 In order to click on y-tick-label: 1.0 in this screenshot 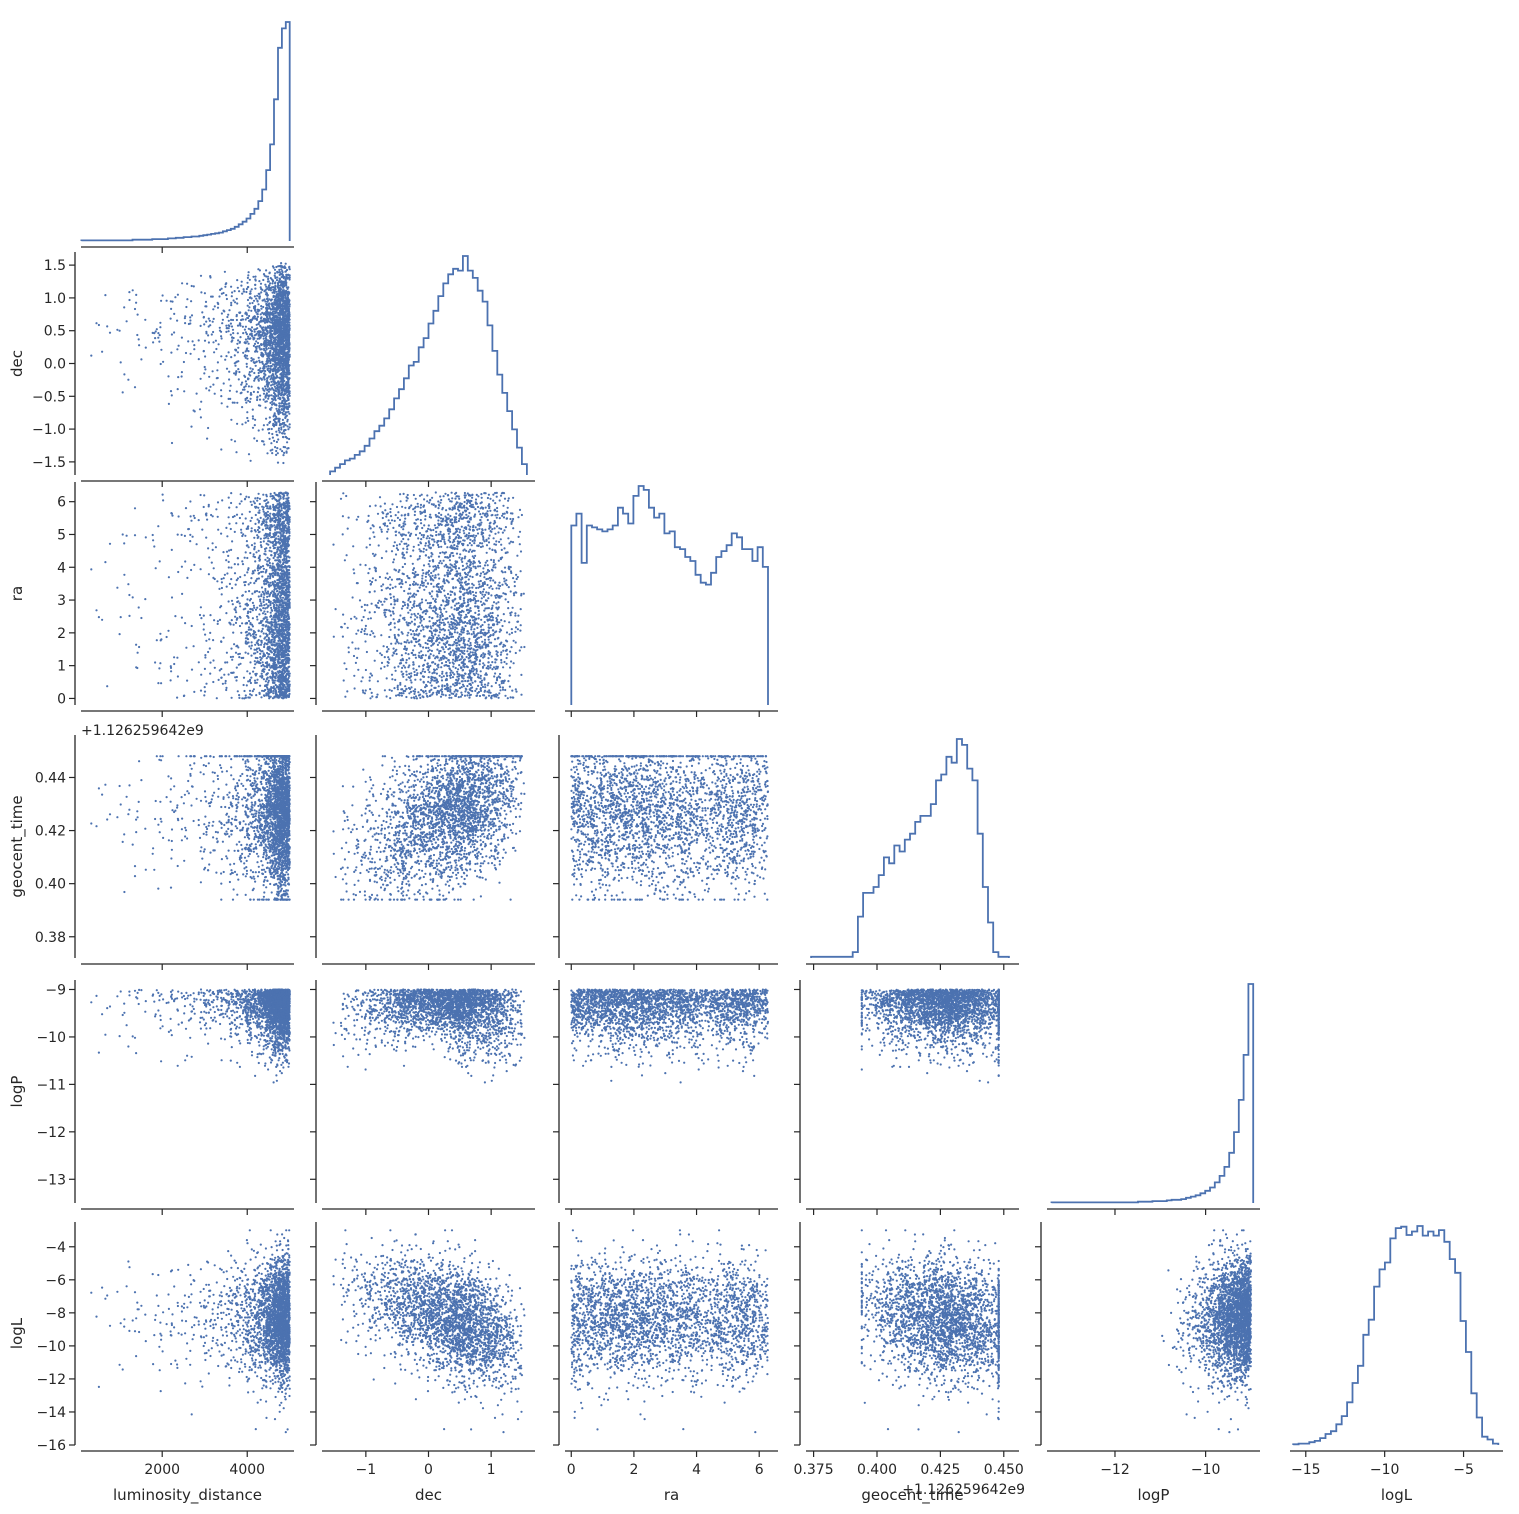, I will do `click(55, 299)`.